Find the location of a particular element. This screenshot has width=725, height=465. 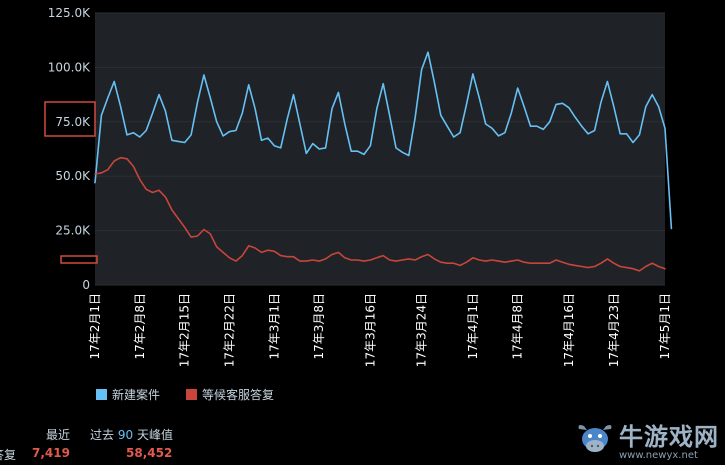

x-tick-label: 17年3月24日 is located at coordinates (422, 330).